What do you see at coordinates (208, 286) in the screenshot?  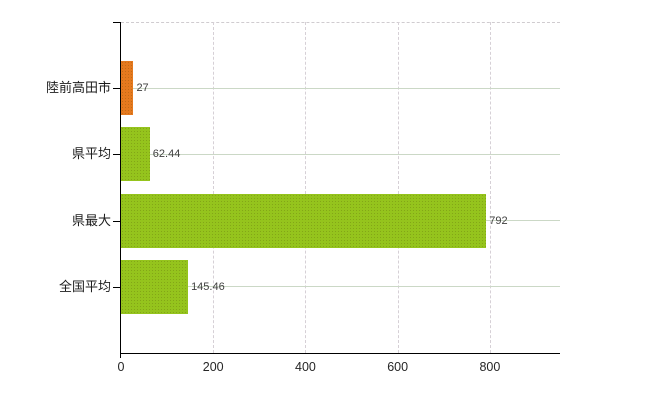 I see `bar-value-label: 145.46` at bounding box center [208, 286].